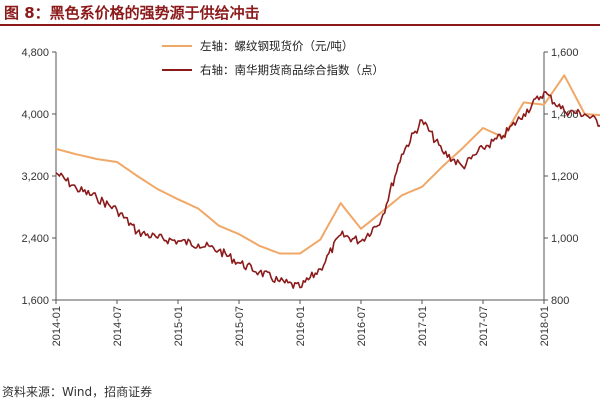 Image resolution: width=600 pixels, height=402 pixels. Describe the element at coordinates (35, 301) in the screenshot. I see `y-left-tick-label: 1,600` at that location.